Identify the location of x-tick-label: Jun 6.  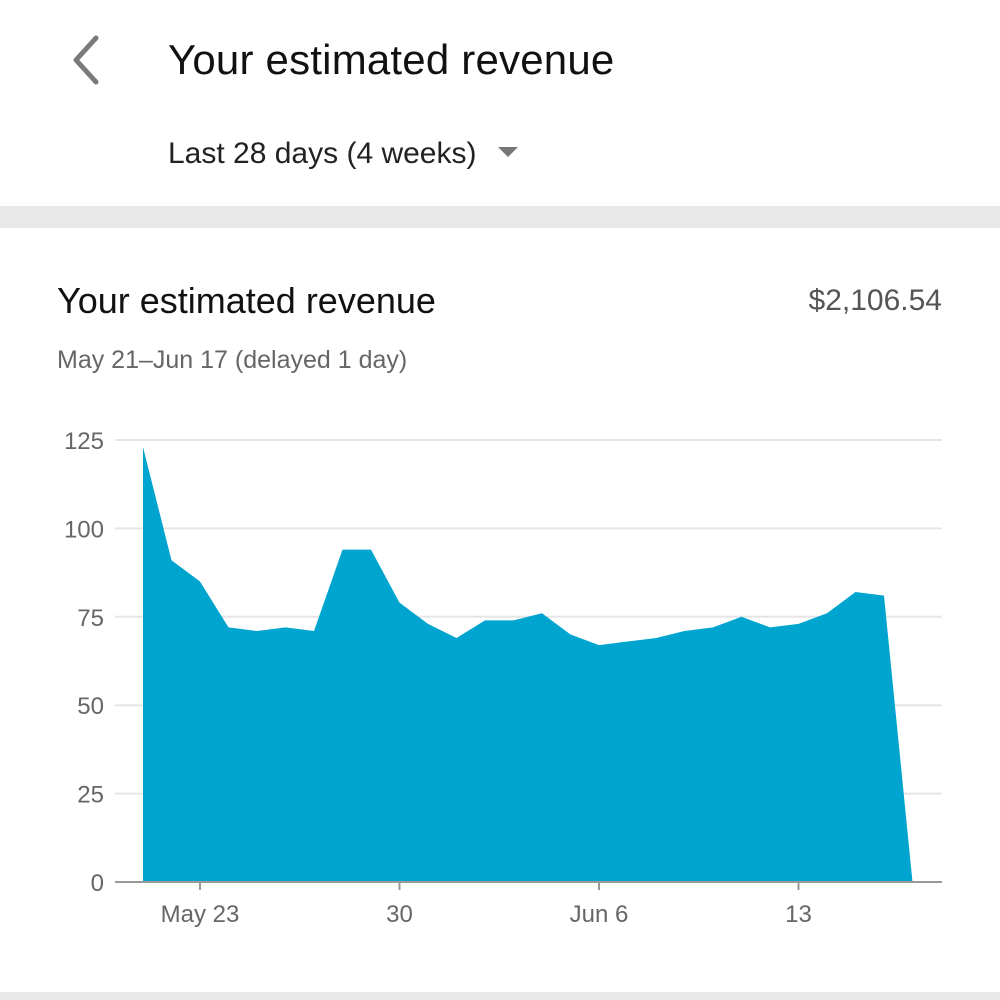
(599, 914).